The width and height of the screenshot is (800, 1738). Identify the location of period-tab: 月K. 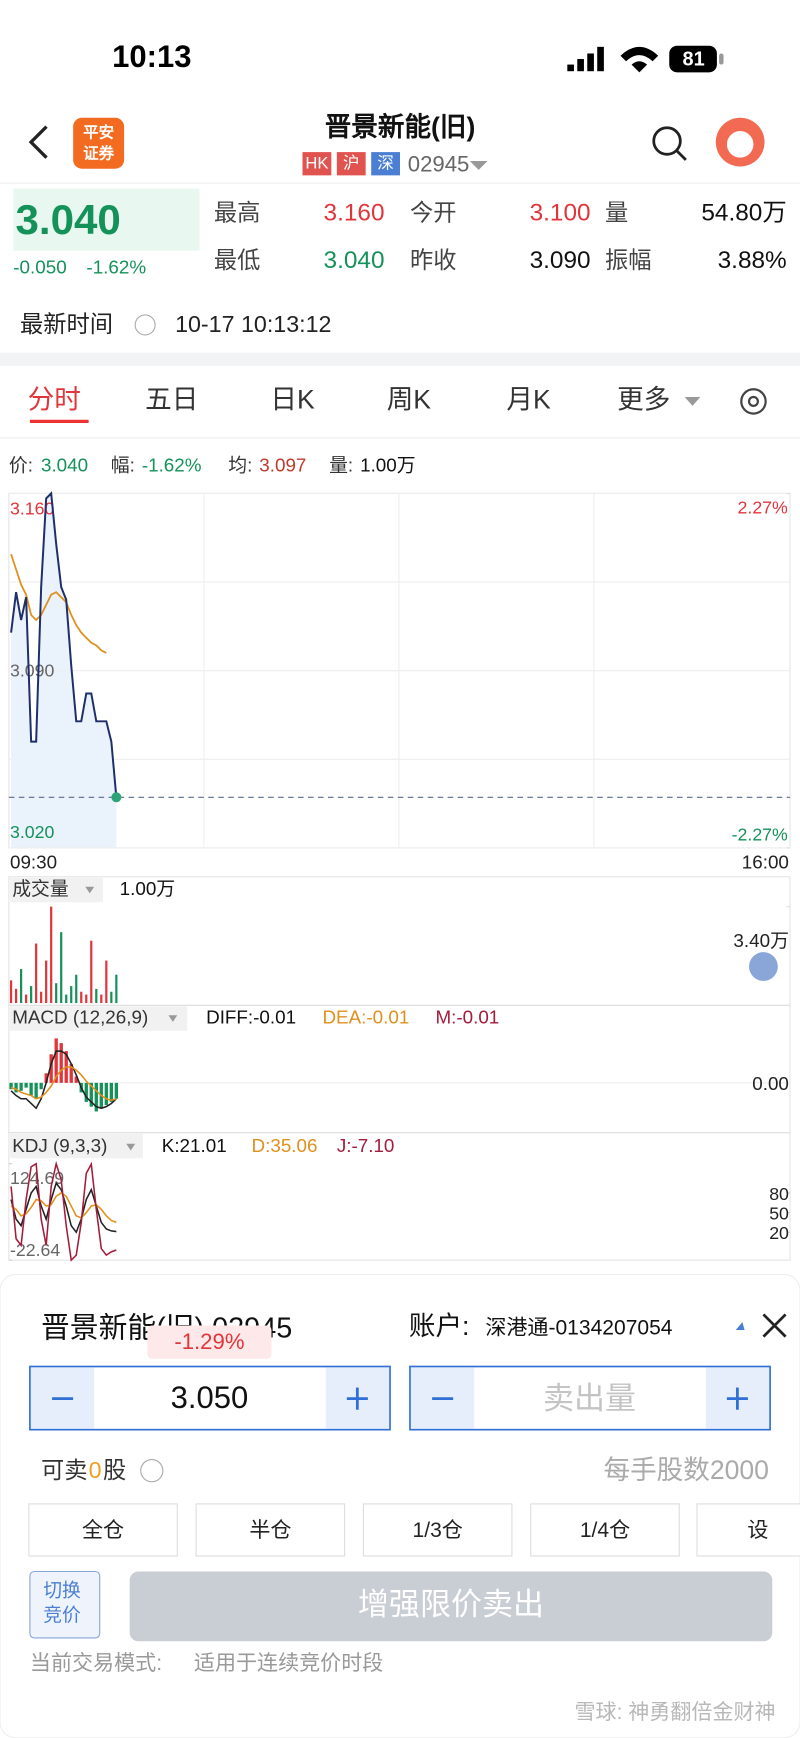
(528, 399).